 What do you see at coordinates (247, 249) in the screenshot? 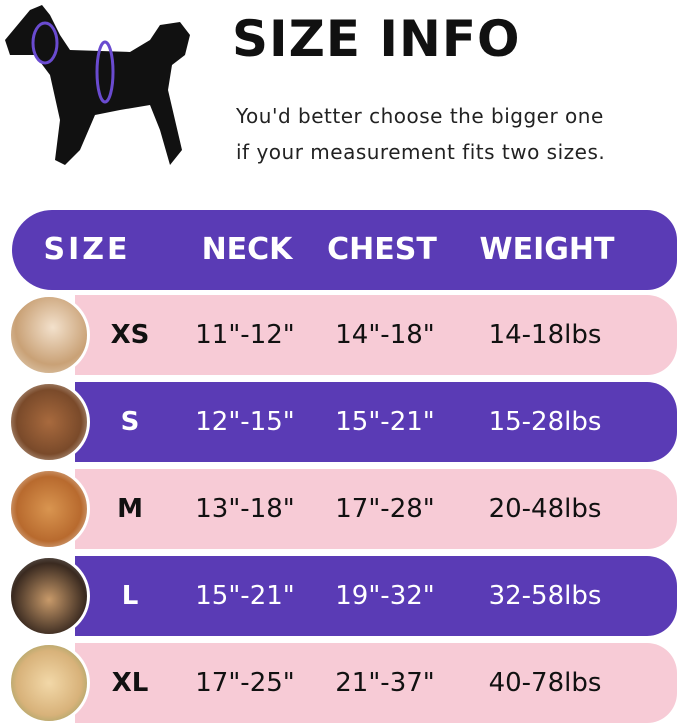
I see `col-neck: NECK` at bounding box center [247, 249].